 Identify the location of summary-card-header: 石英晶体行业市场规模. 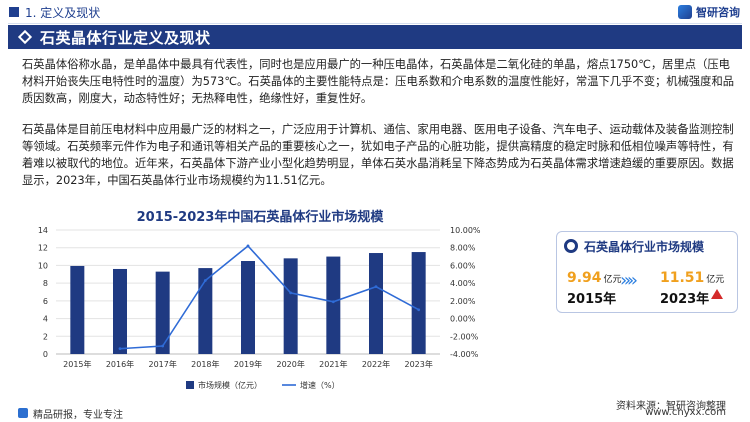
(647, 246).